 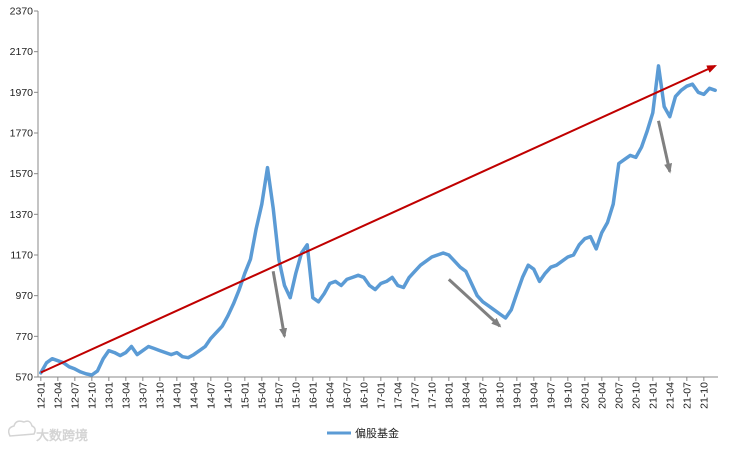 I want to click on x-tick-label: 14-01, so click(x=177, y=395).